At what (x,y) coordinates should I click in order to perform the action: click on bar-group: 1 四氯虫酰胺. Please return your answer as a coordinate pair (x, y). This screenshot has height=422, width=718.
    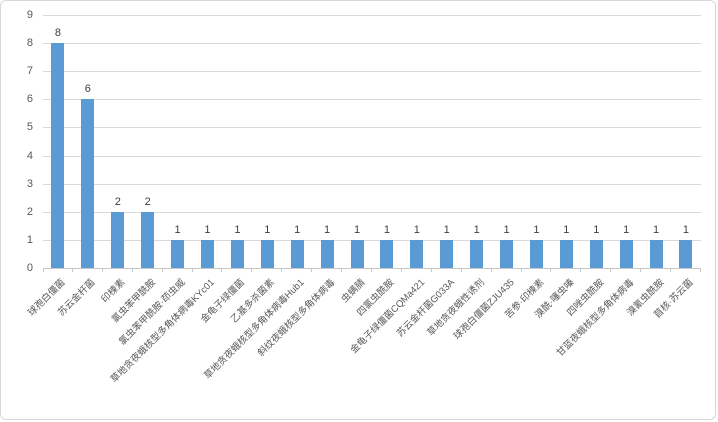
    Looking at the image, I should click on (378, 166).